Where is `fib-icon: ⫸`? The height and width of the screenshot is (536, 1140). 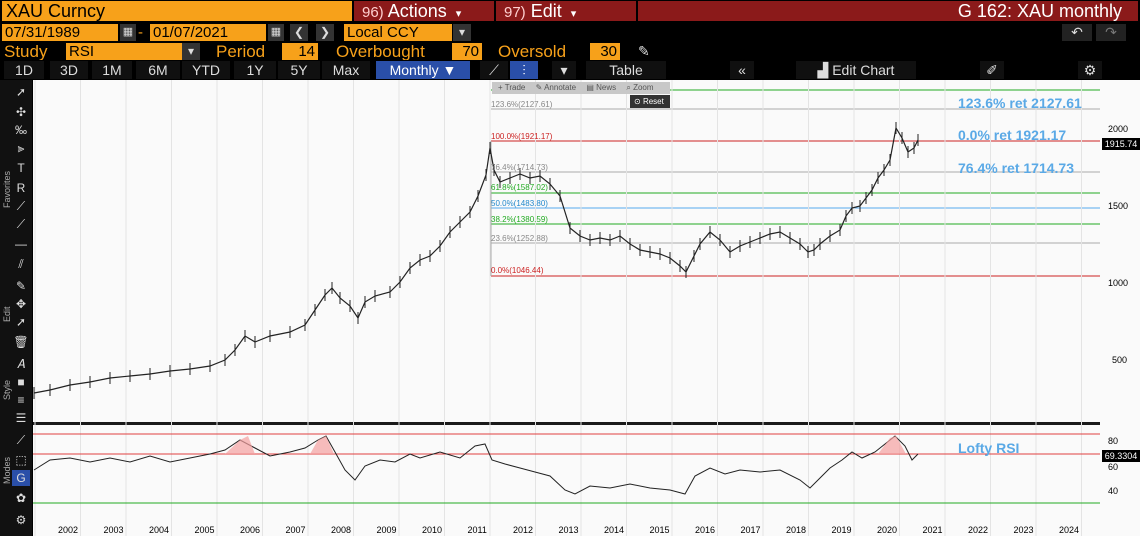 fib-icon: ⫸ is located at coordinates (21, 148).